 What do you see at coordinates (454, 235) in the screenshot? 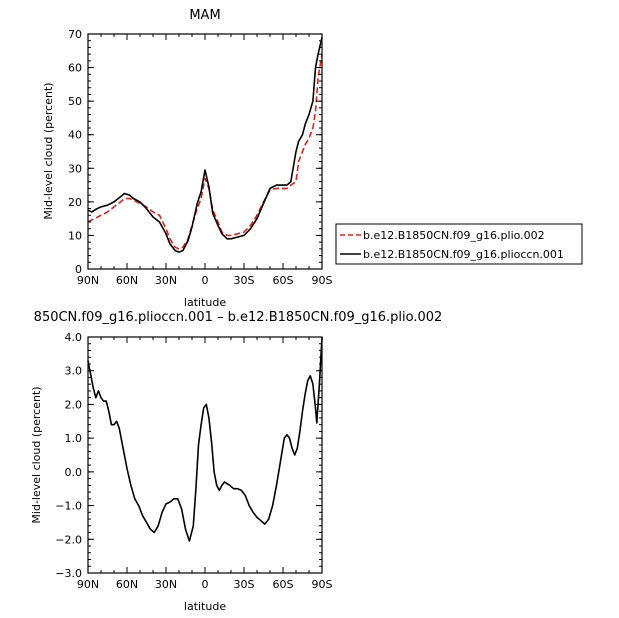
I see `legend-label-plio: b.e12.B1850CN.f09_g16.plio.002` at bounding box center [454, 235].